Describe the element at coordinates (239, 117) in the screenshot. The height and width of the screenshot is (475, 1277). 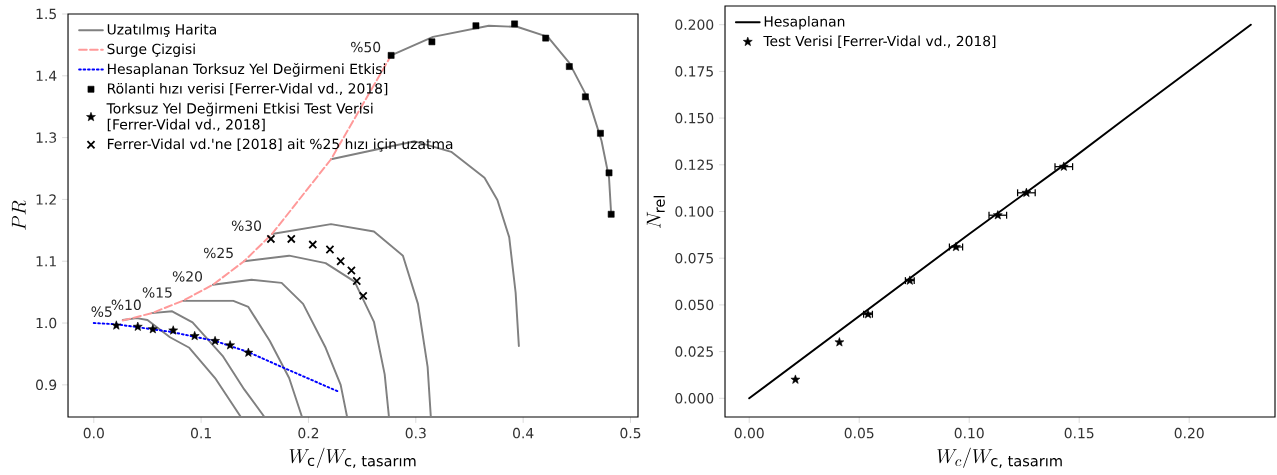
I see `legend-label: Torksuz Yel Değirmeni Etkisi Test Verisi [Ferrer-Vidal vd., 2018]` at that location.